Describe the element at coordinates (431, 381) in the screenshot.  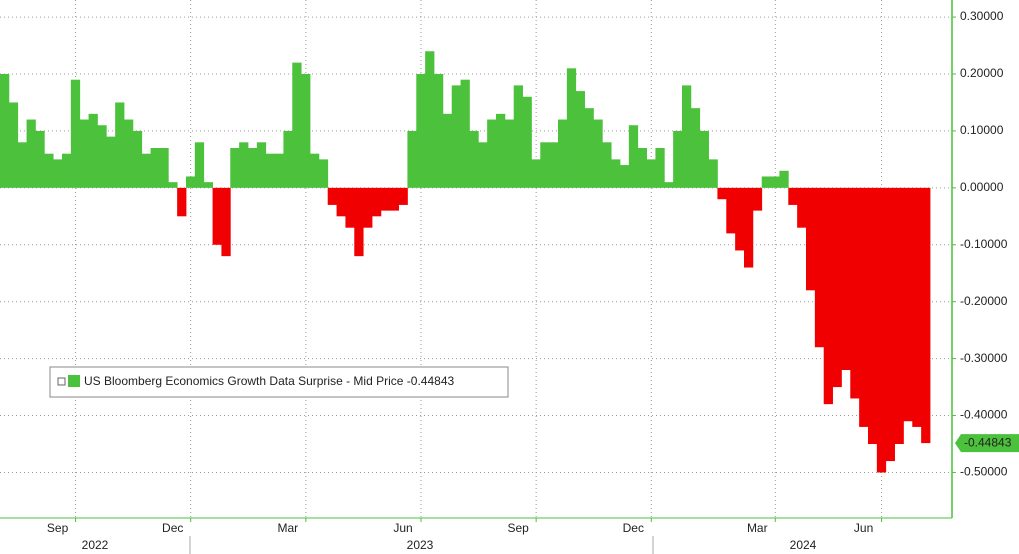
I see `legend-last-value: -0.44843` at that location.